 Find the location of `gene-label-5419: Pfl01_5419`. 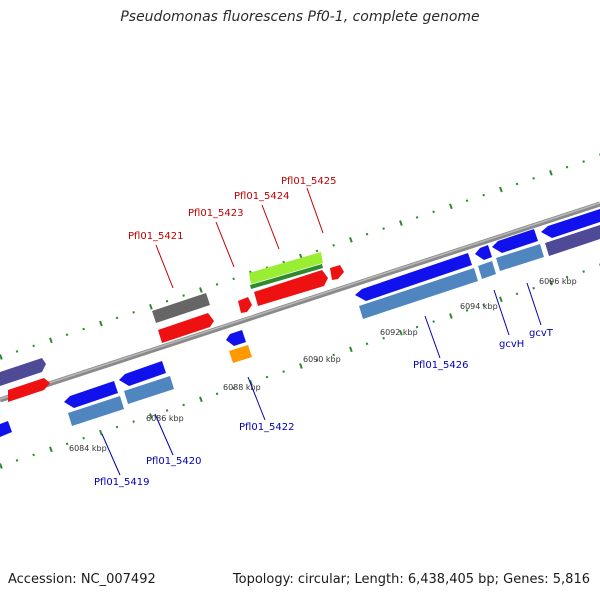

gene-label-5419: Pfl01_5419 is located at coordinates (122, 482).